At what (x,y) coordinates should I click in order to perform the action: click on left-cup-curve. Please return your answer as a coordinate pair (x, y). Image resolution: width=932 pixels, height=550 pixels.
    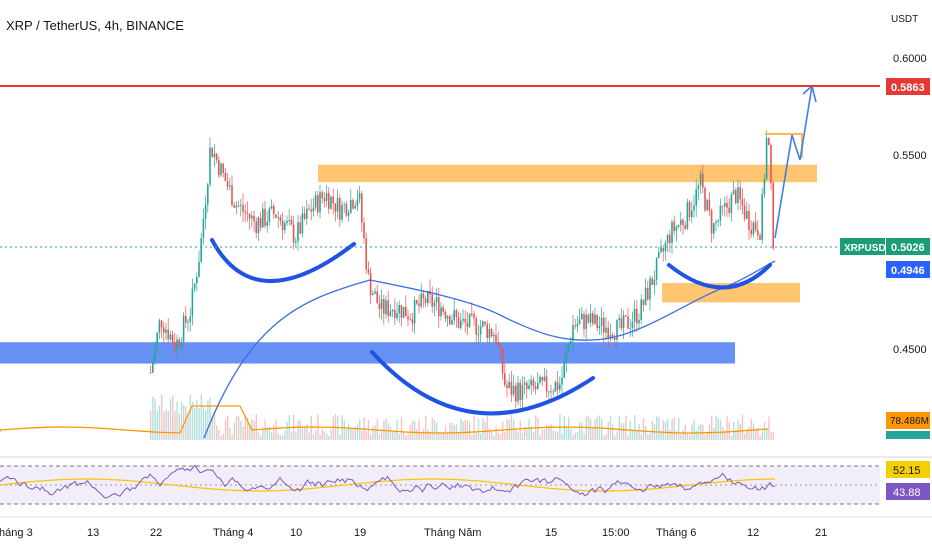
    Looking at the image, I should click on (283, 260).